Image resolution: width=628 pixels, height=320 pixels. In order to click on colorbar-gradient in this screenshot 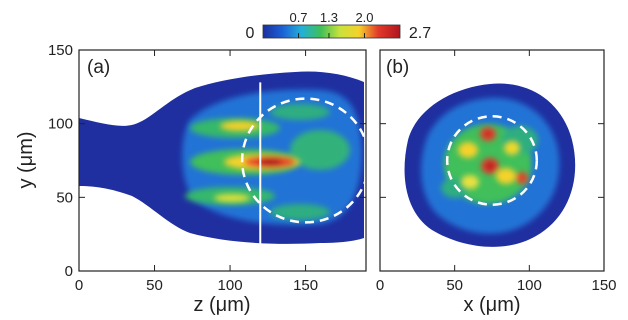, I will do `click(331, 31)`.